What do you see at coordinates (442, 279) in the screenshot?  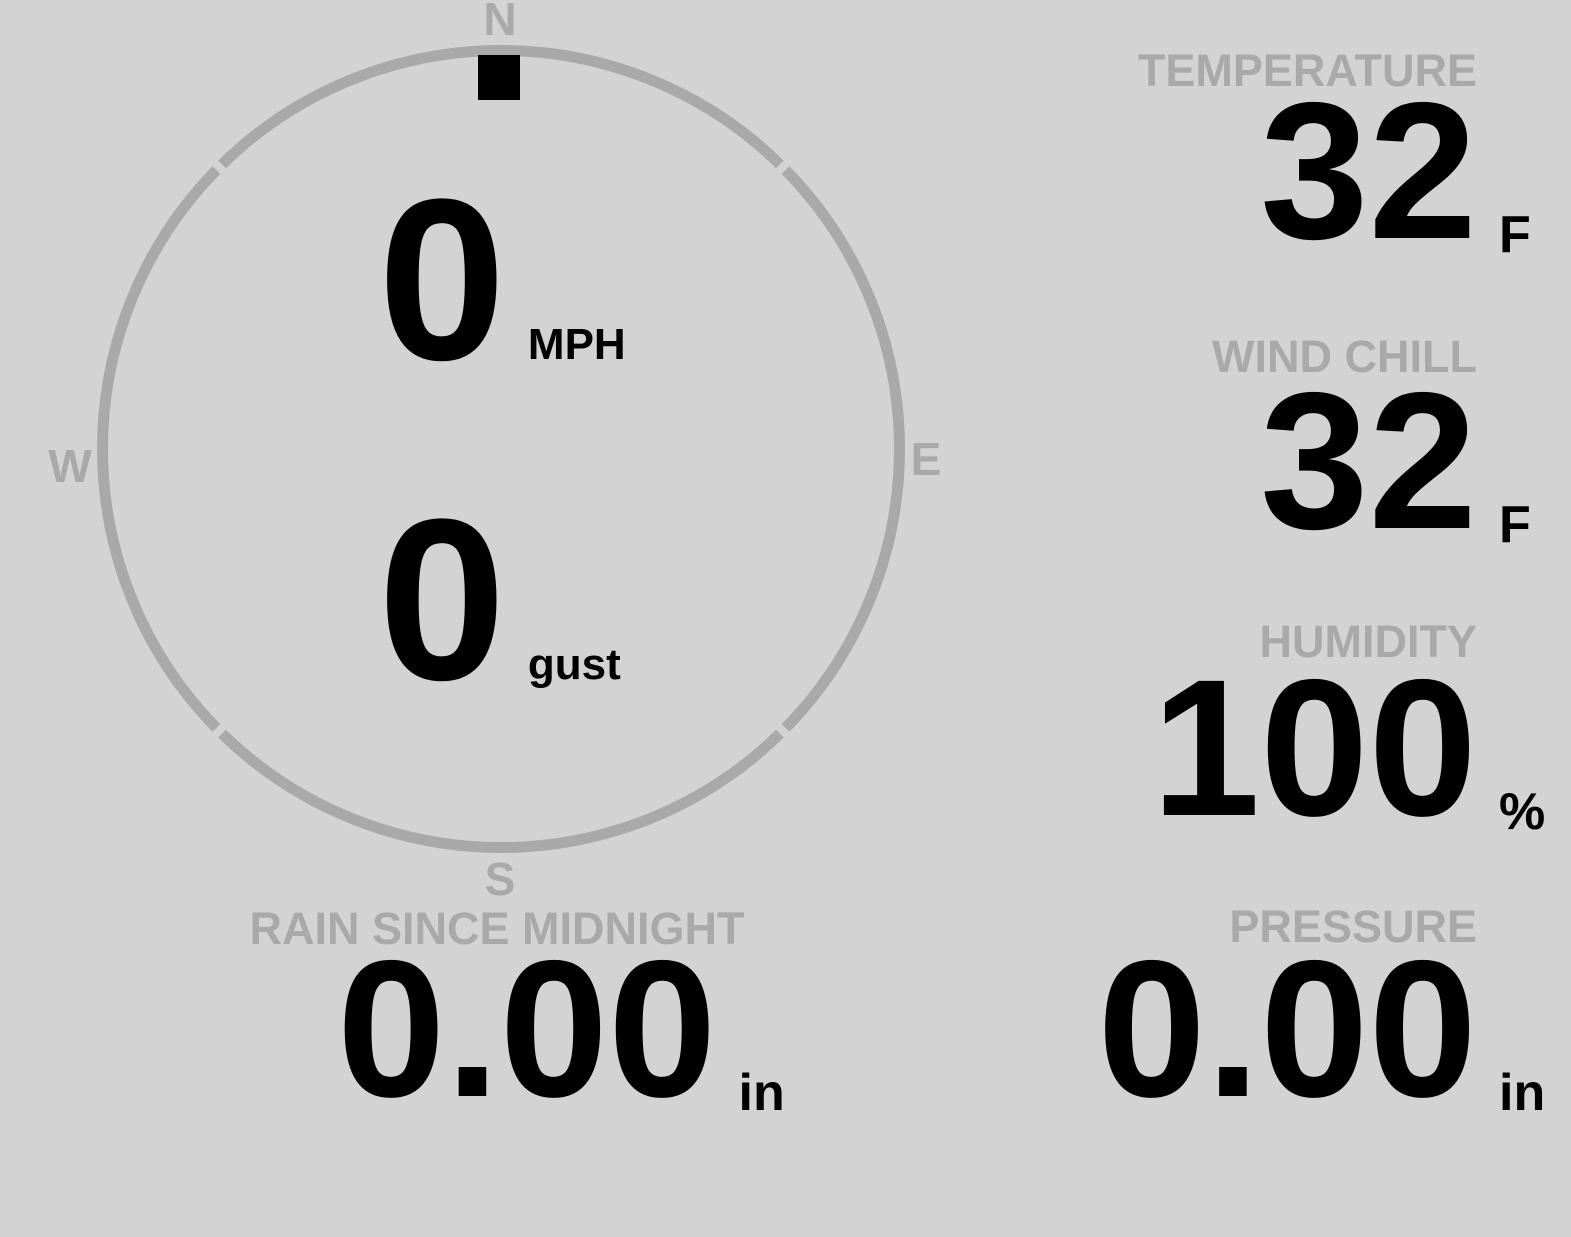 I see `wind-speed-value: 0` at bounding box center [442, 279].